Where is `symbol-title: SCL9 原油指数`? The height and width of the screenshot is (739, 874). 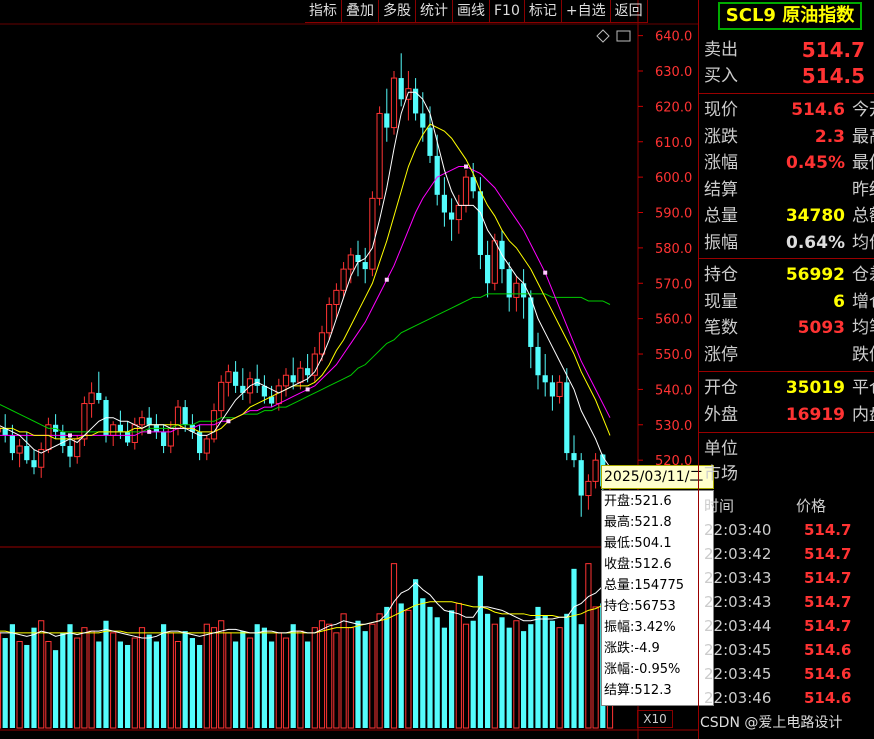 symbol-title: SCL9 原油指数 is located at coordinates (790, 16).